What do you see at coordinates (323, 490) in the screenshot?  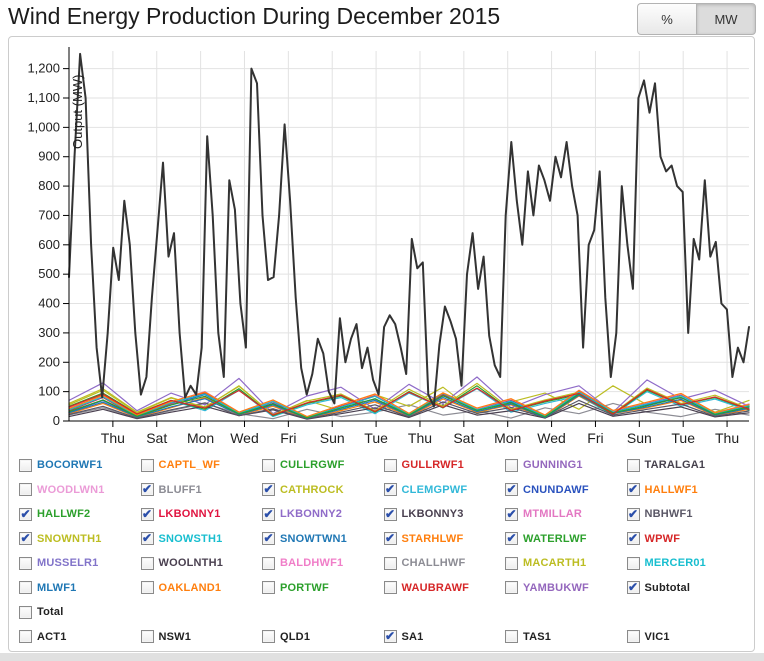 I see `legend-item-CATHROCK: ✔ CATHROCK` at bounding box center [323, 490].